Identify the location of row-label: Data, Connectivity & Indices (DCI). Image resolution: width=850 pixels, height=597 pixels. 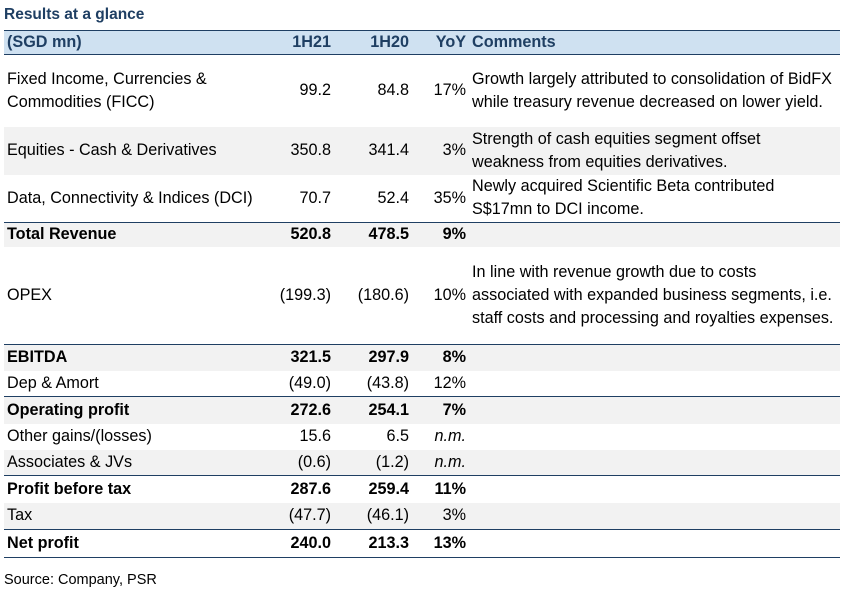
(130, 197).